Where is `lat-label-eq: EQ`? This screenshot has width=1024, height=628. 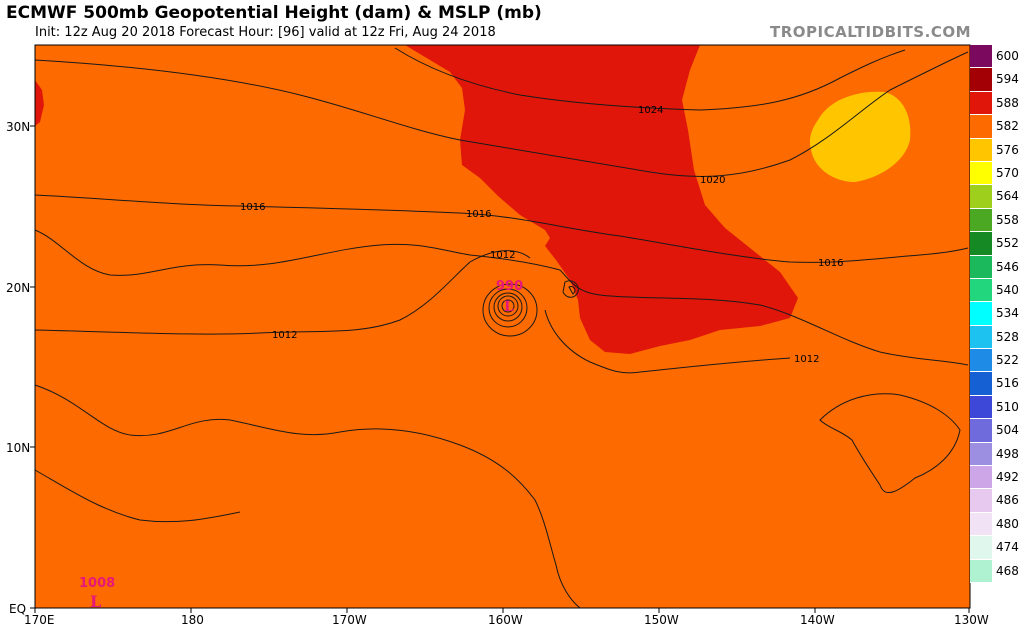 lat-label-eq: EQ is located at coordinates (17, 609).